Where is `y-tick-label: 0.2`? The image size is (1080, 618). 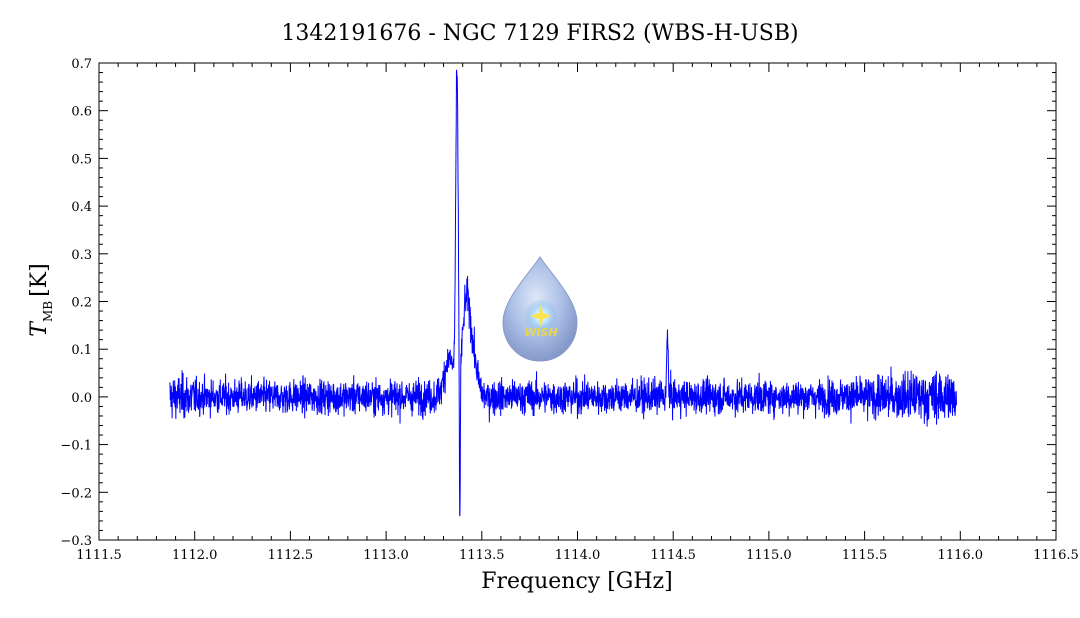
y-tick-label: 0.2 is located at coordinates (81, 303).